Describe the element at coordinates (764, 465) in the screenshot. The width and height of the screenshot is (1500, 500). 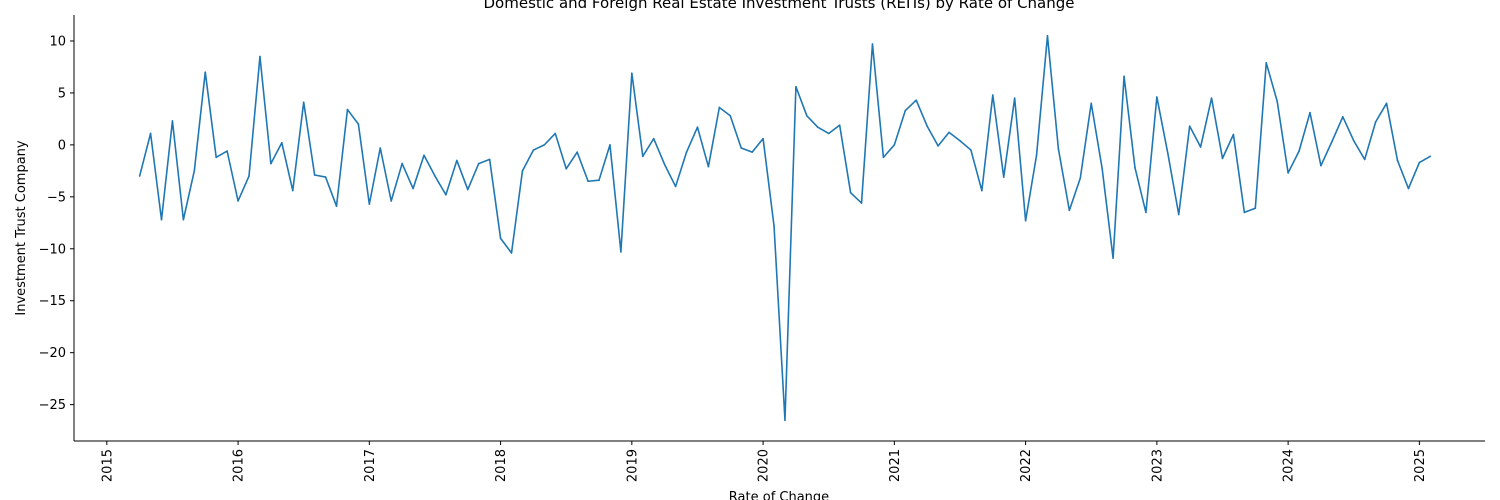
I see `x-tick-label: 2020` at that location.